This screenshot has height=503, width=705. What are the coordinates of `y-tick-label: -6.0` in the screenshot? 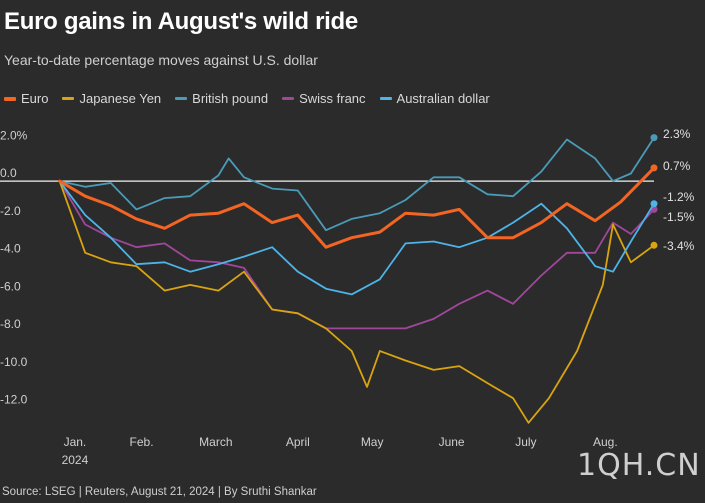 It's located at (10, 286).